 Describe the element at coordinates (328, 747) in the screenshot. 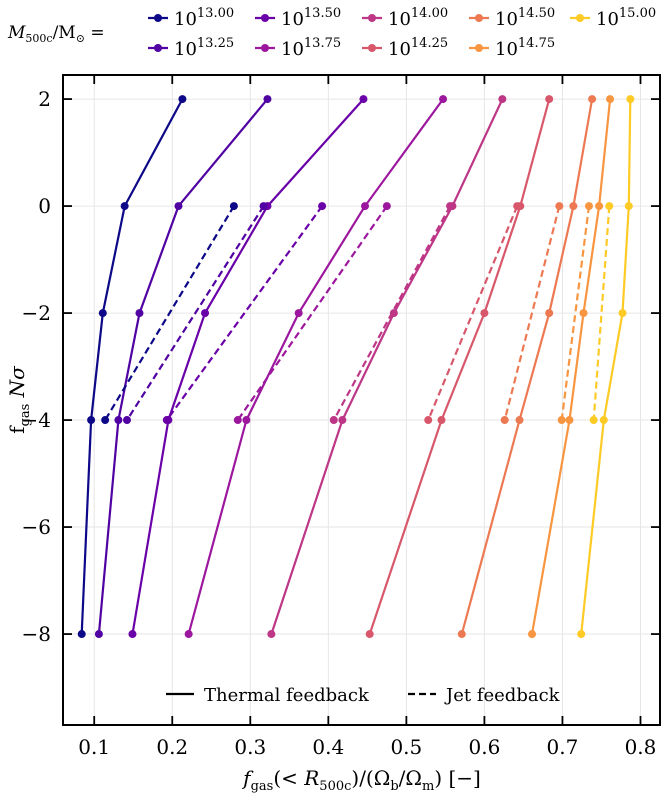

I see `x-tick-label: 0.4` at that location.